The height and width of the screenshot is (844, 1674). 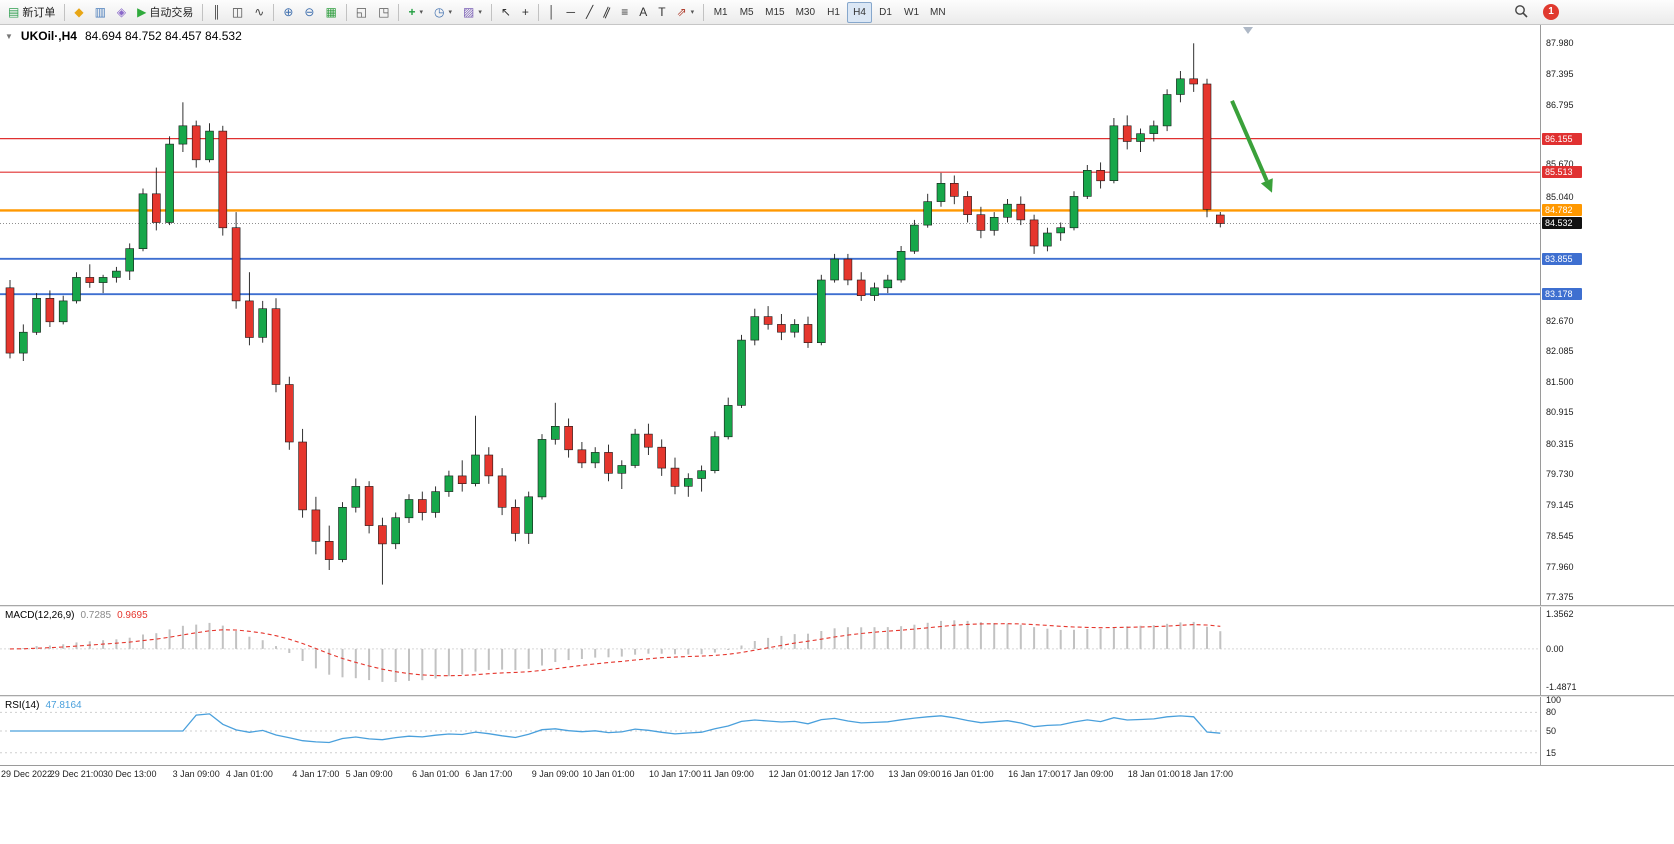 I want to click on time-label: 16 Jan 17:00, so click(x=1034, y=774).